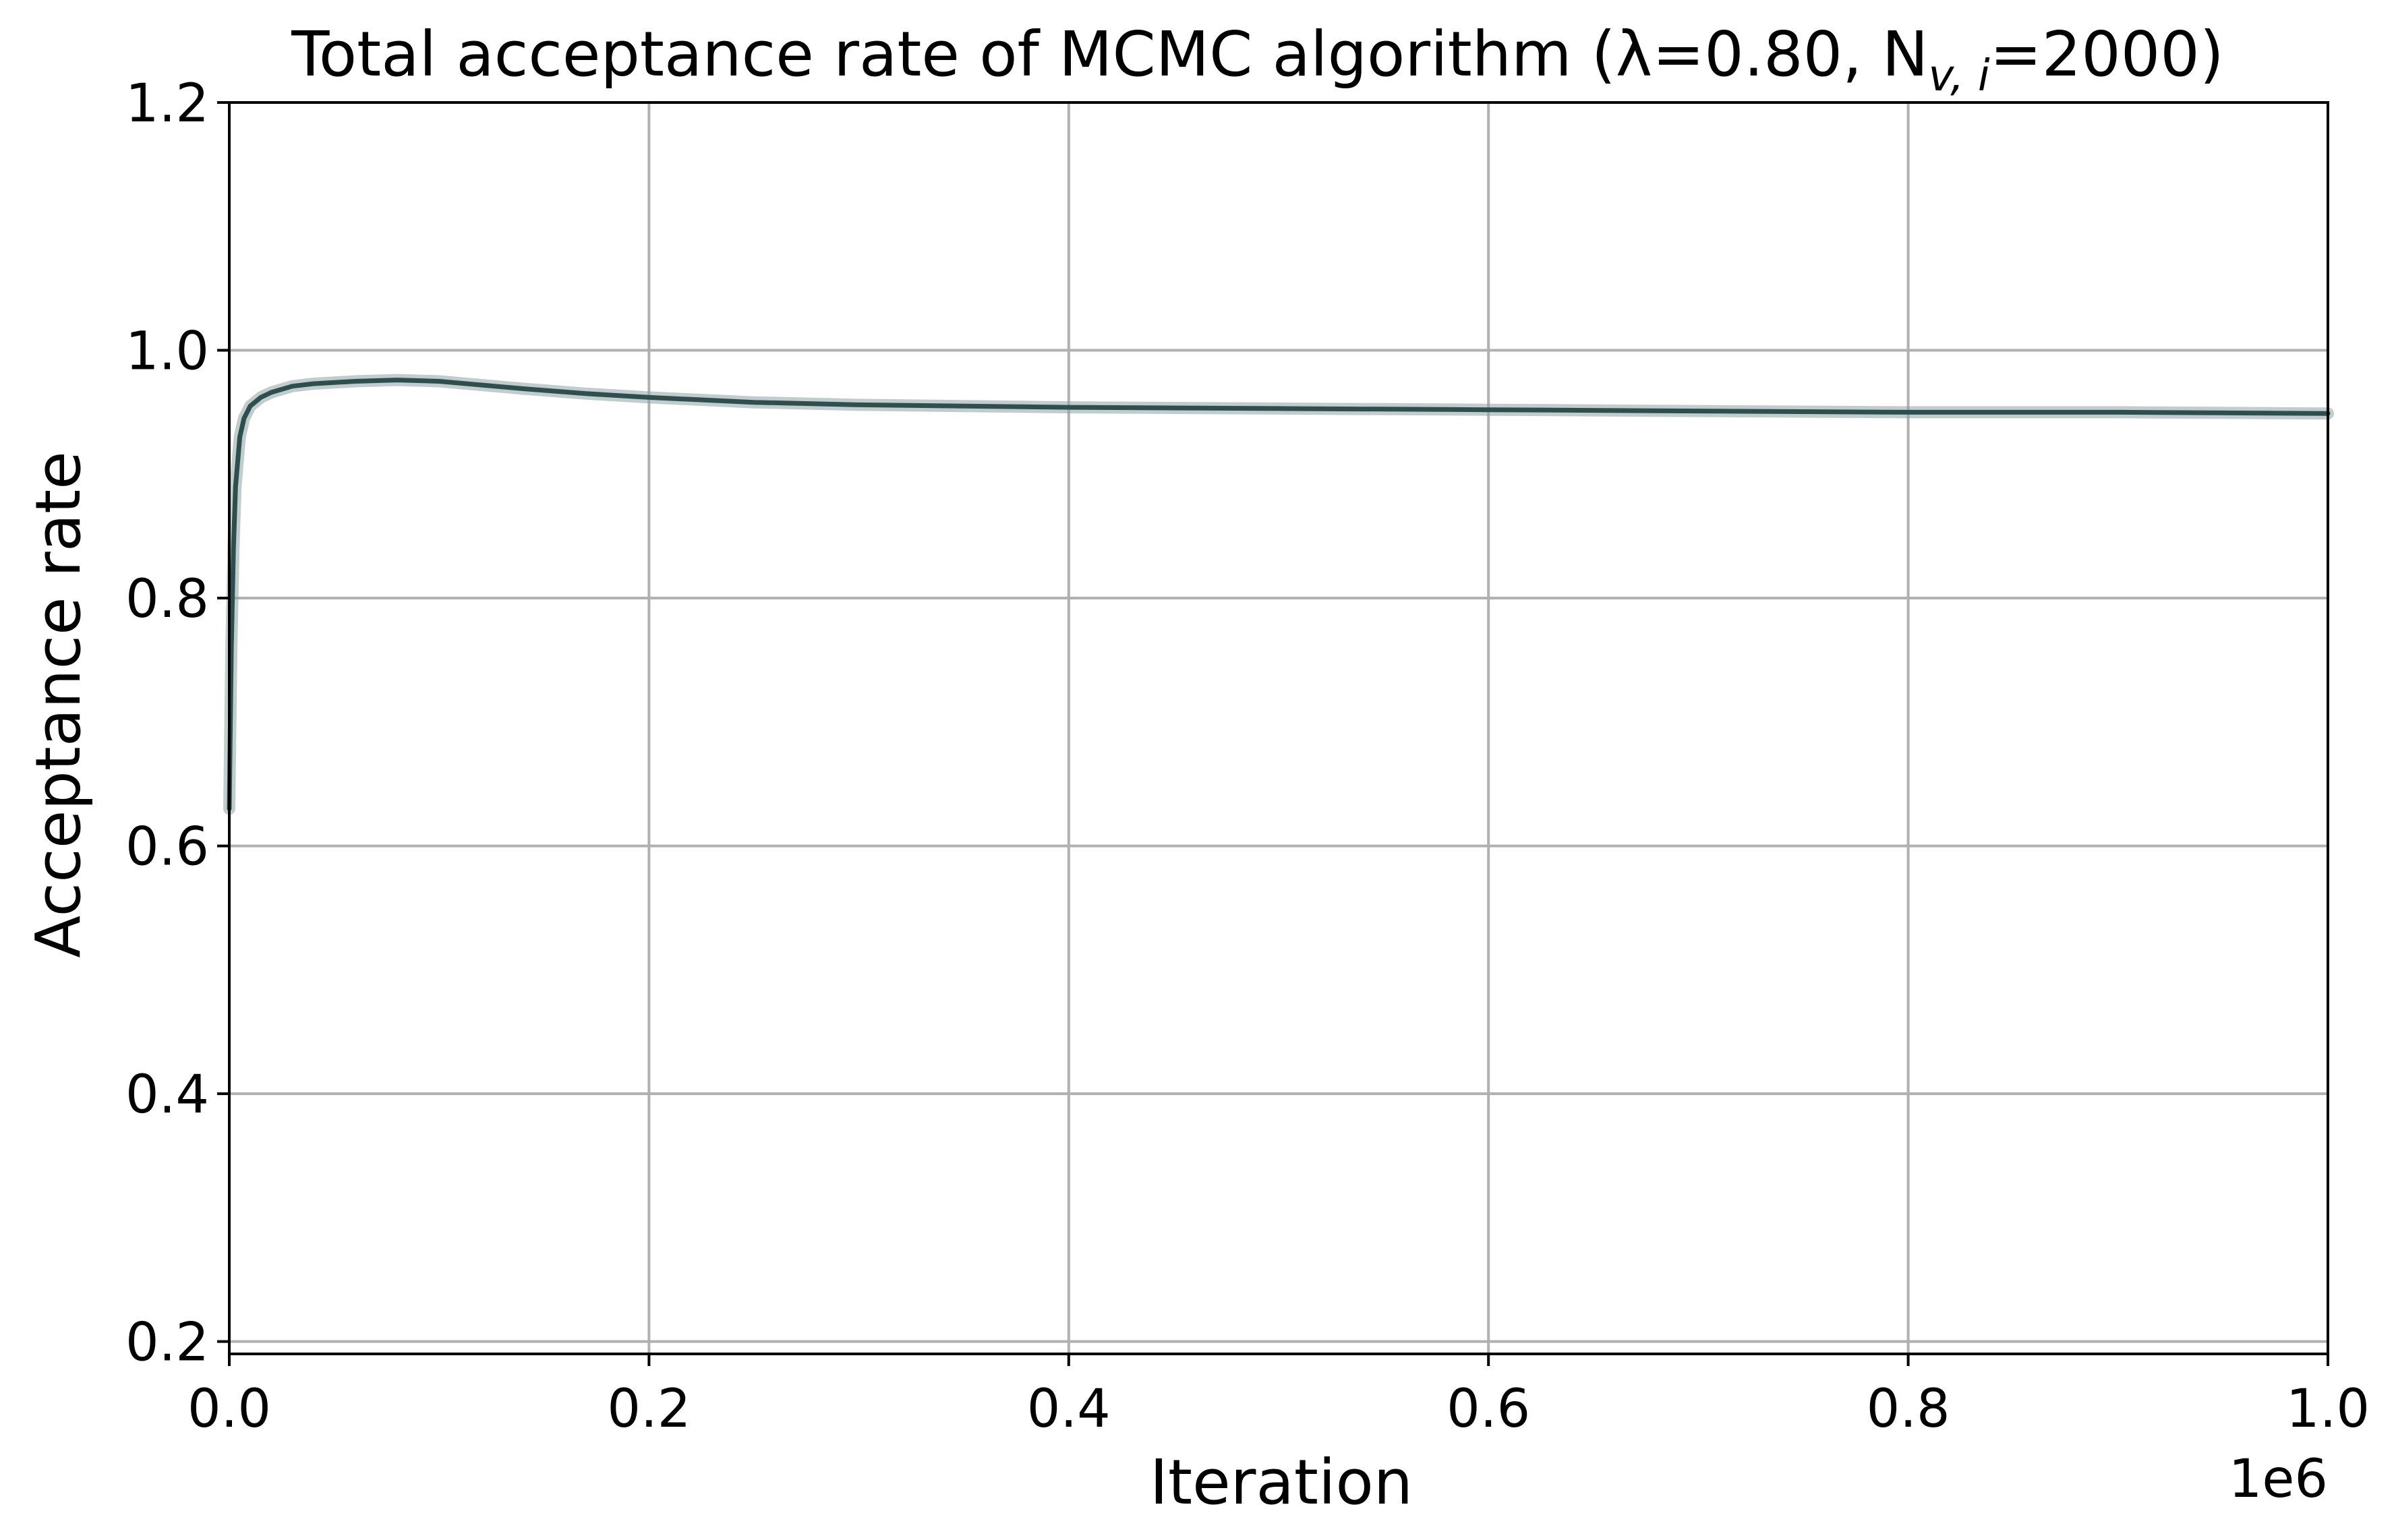  Describe the element at coordinates (167, 847) in the screenshot. I see `y-tick-label: 0.6` at that location.